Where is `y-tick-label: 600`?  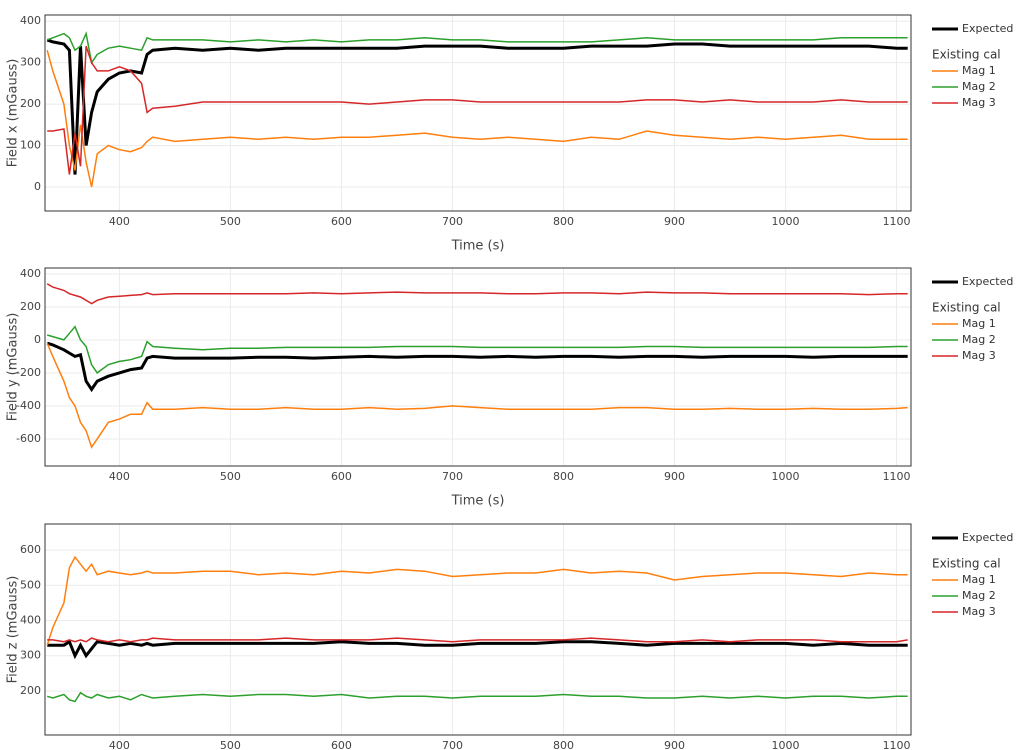 y-tick-label: 600 is located at coordinates (30, 549).